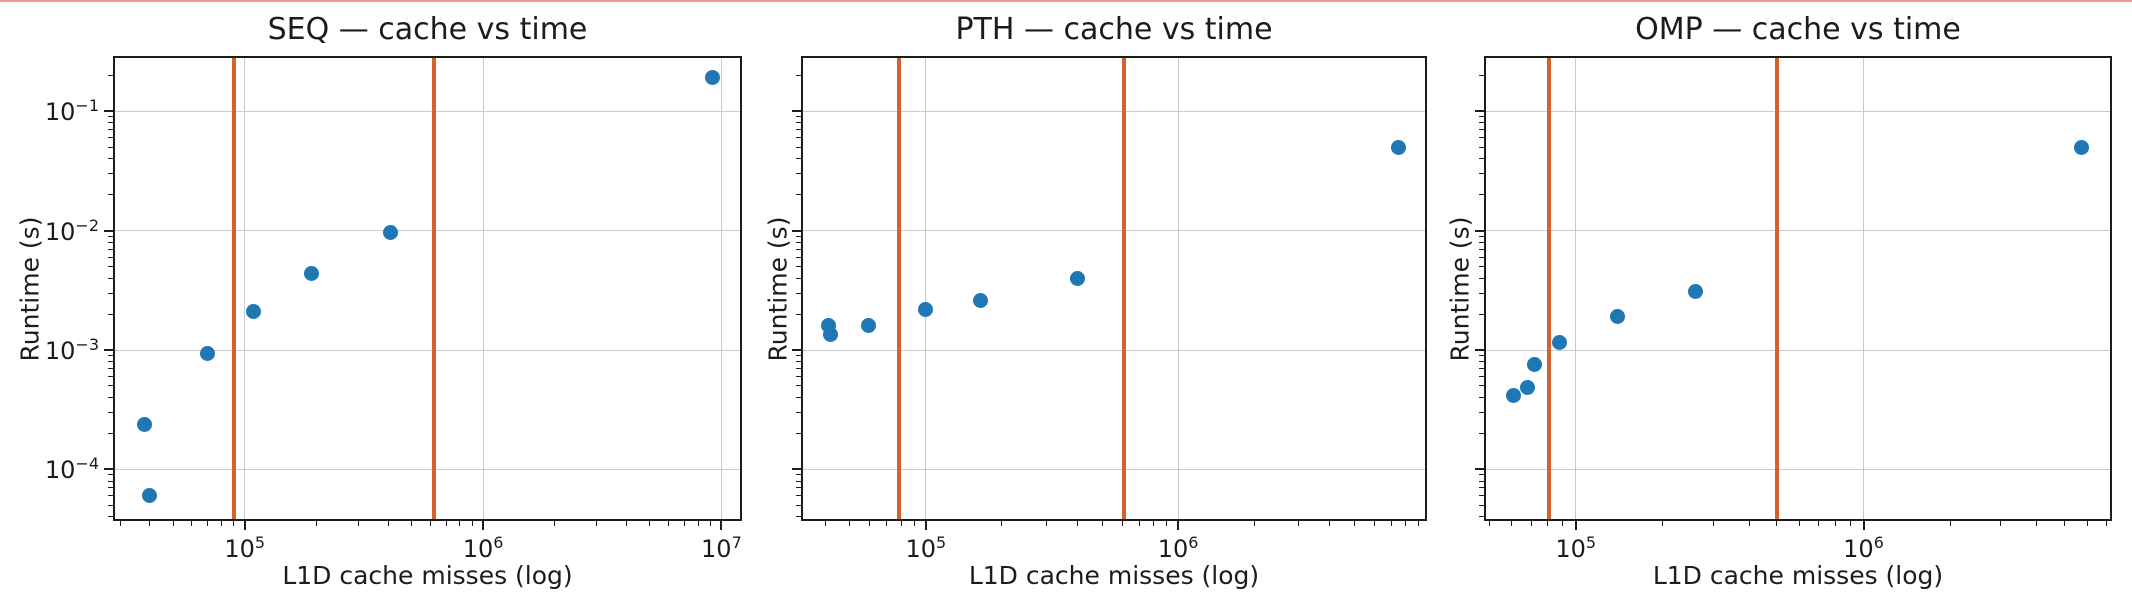 This screenshot has width=2132, height=610. Describe the element at coordinates (1576, 548) in the screenshot. I see `x-tick-label: 105` at that location.